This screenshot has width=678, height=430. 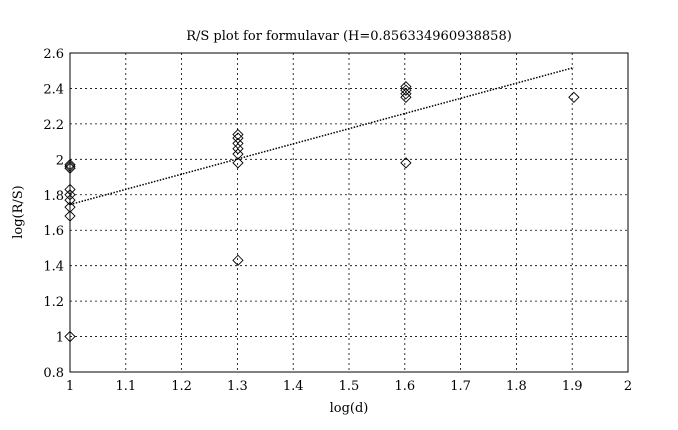 I want to click on y-tick-label: 2.4, so click(x=53, y=89).